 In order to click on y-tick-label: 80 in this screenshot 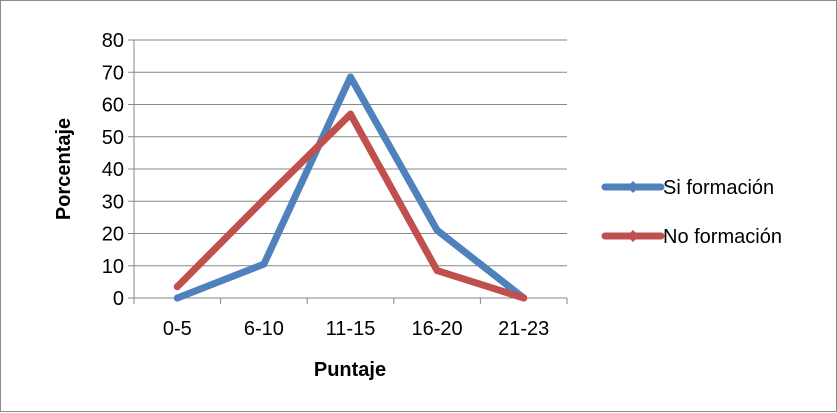, I will do `click(113, 41)`.